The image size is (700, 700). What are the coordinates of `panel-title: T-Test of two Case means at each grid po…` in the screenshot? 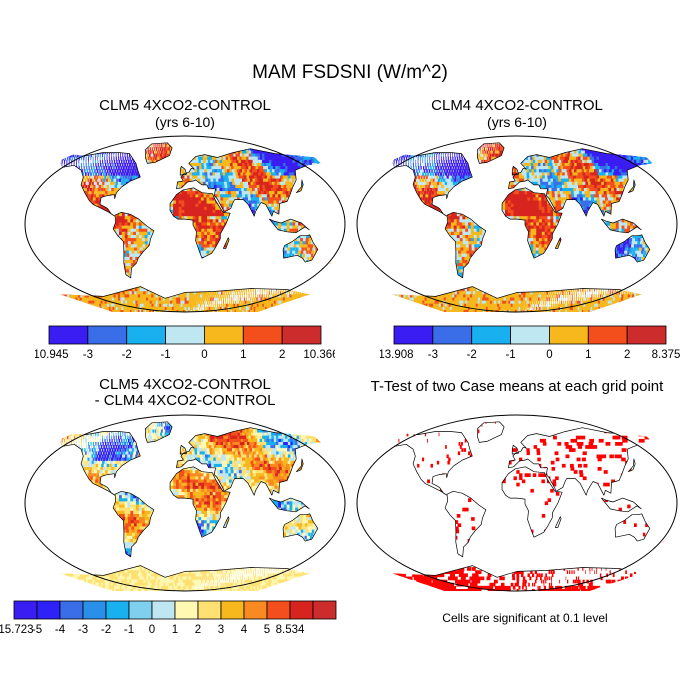 It's located at (517, 386).